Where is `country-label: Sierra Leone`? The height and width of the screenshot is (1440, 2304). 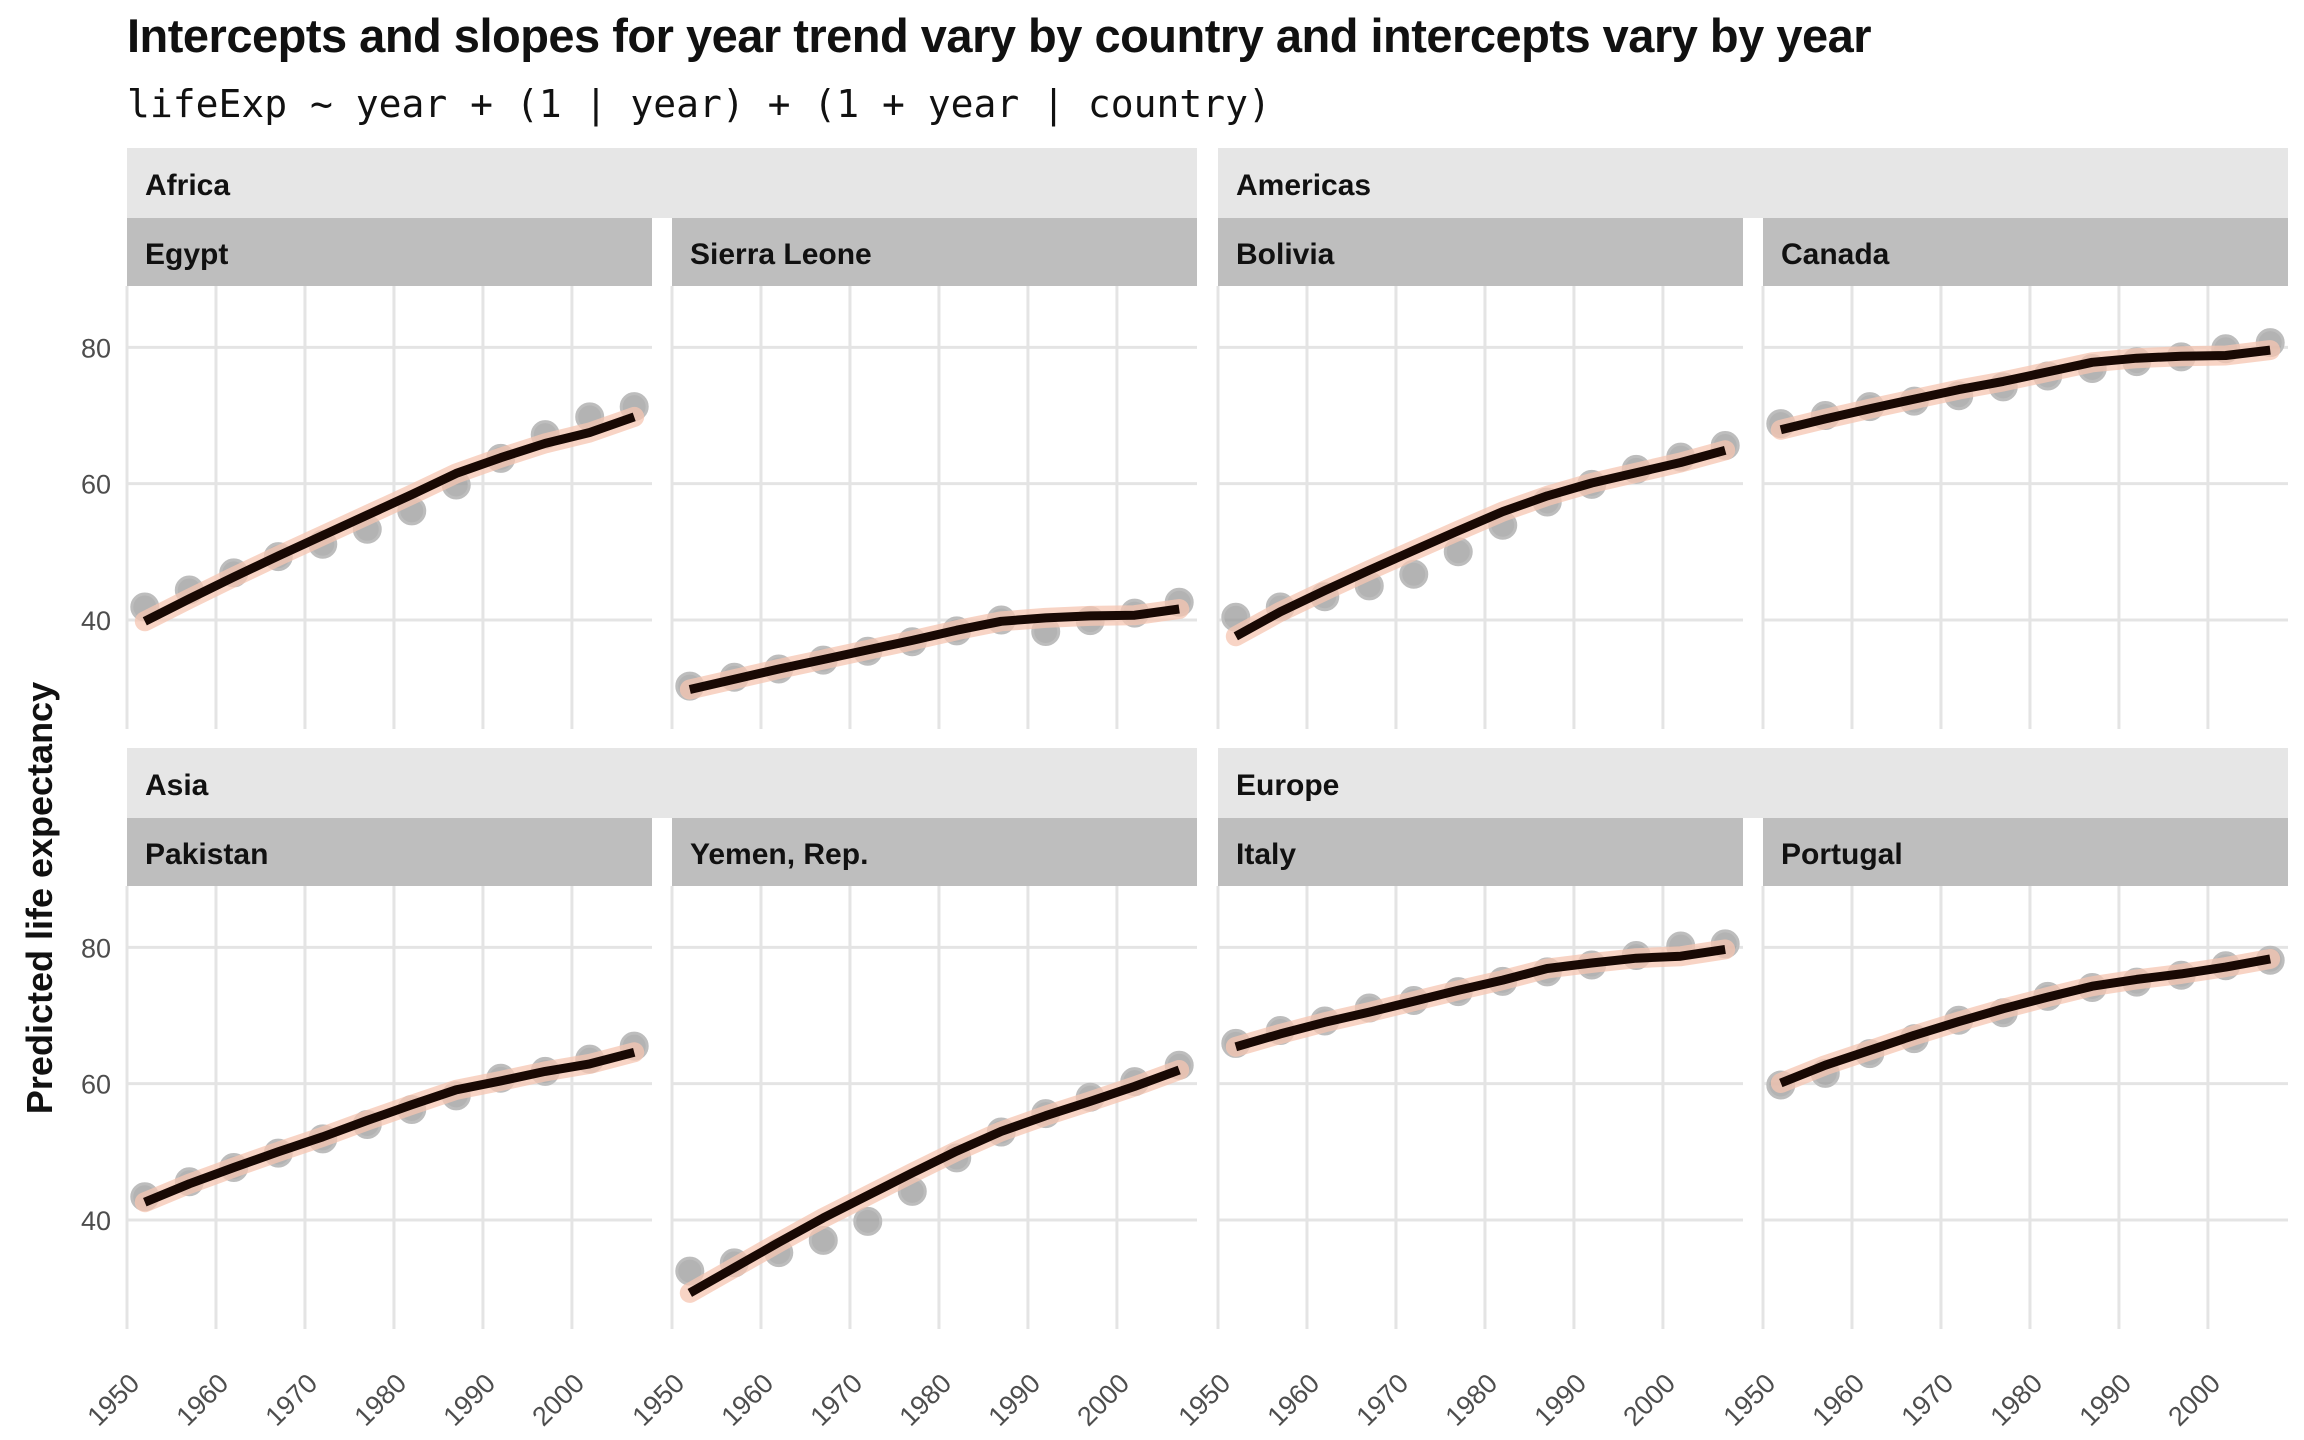 country-label: Sierra Leone is located at coordinates (781, 254).